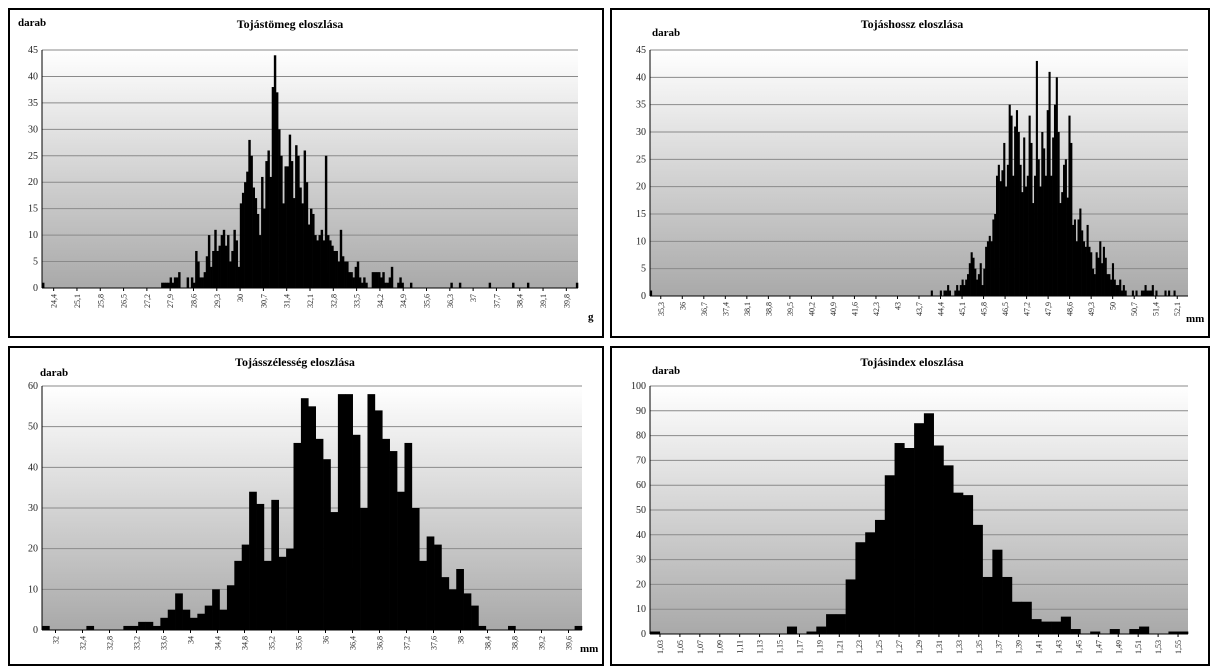 The height and width of the screenshot is (668, 1213). I want to click on x-tick-label: 1,45, so click(1078, 647).